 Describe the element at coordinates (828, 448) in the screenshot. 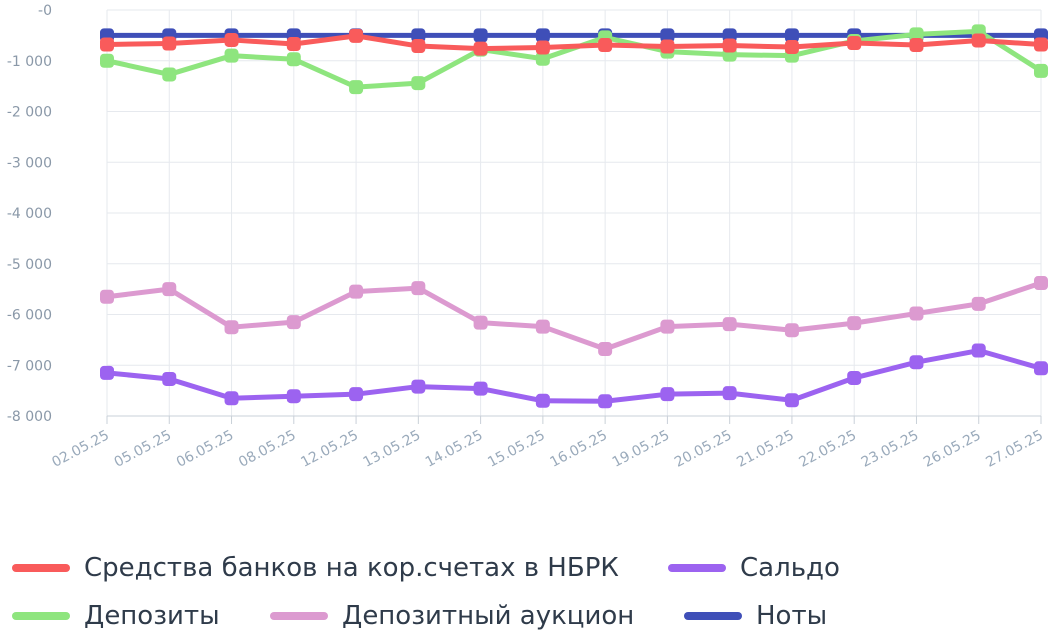

I see `x-tick-label: 22.05.25` at that location.